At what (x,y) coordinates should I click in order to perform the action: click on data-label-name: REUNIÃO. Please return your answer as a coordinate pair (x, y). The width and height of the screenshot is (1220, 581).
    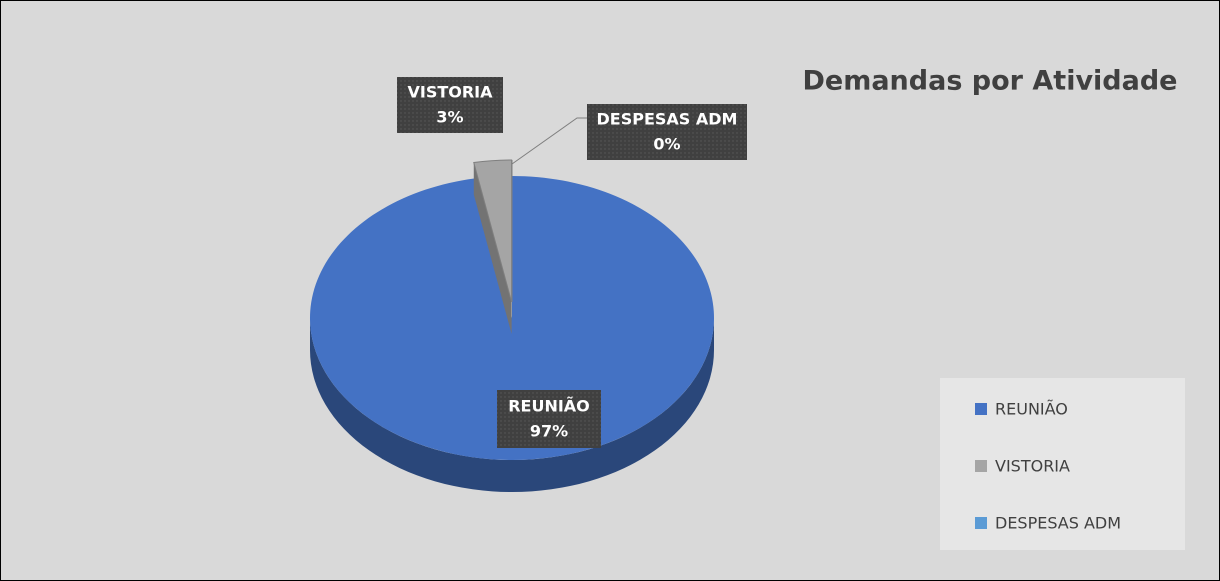
    Looking at the image, I should click on (549, 406).